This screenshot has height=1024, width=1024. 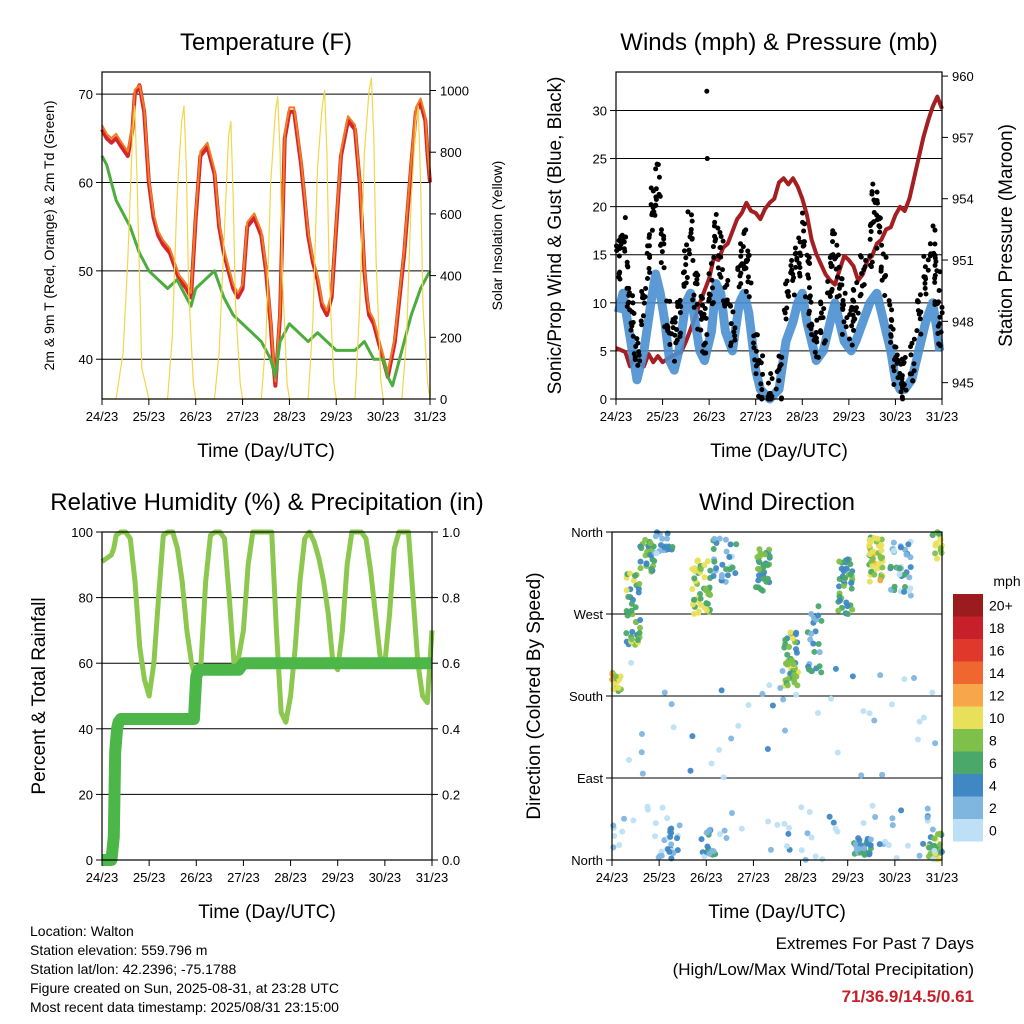 What do you see at coordinates (777, 502) in the screenshot?
I see `chart-title: Wind Direction` at bounding box center [777, 502].